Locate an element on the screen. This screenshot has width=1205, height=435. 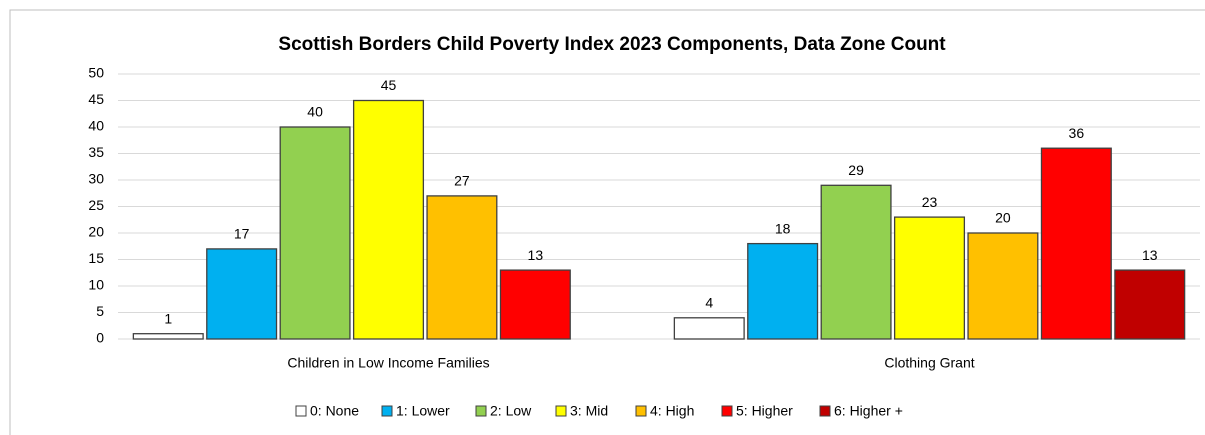
legend-label: 3: Mid is located at coordinates (589, 411).